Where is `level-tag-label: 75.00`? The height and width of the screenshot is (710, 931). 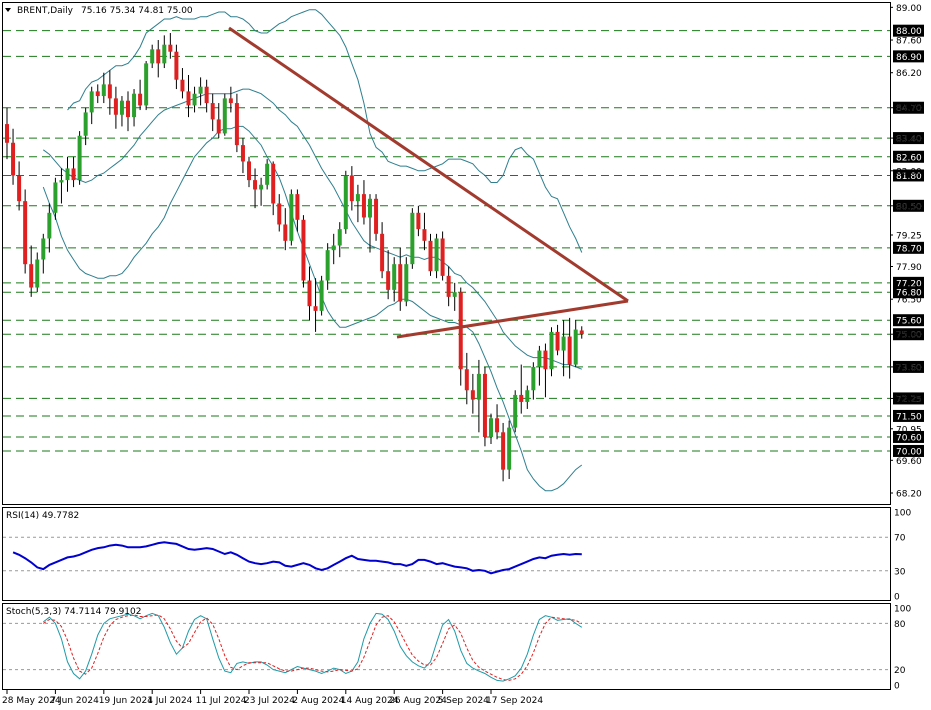 level-tag-label: 75.00 is located at coordinates (909, 336).